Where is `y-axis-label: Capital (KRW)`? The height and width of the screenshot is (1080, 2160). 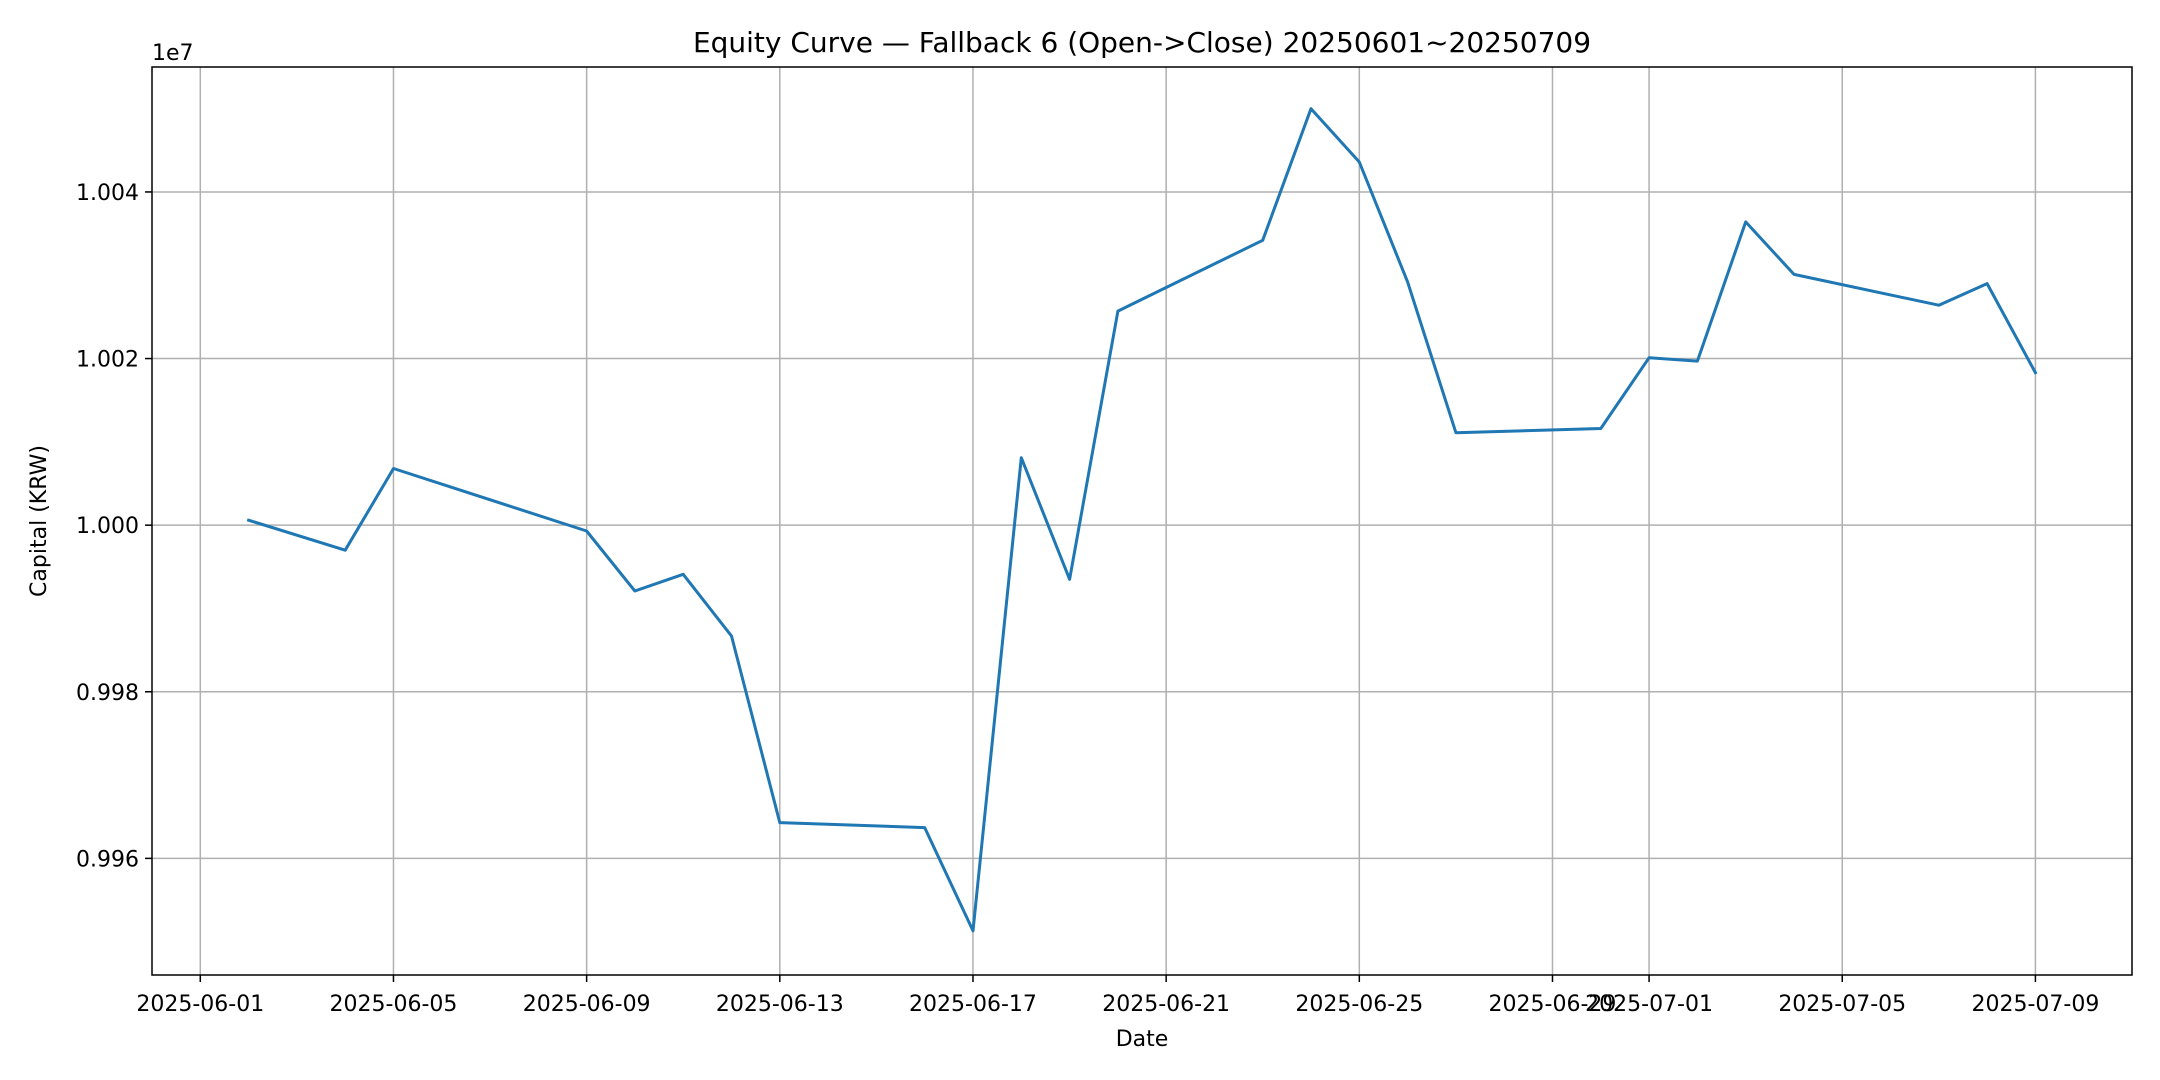
y-axis-label: Capital (KRW) is located at coordinates (39, 521).